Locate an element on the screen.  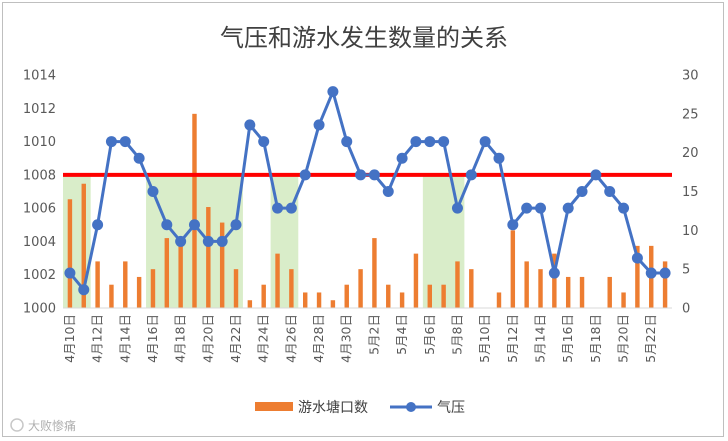
bar-4月11日 is located at coordinates (83, 245).